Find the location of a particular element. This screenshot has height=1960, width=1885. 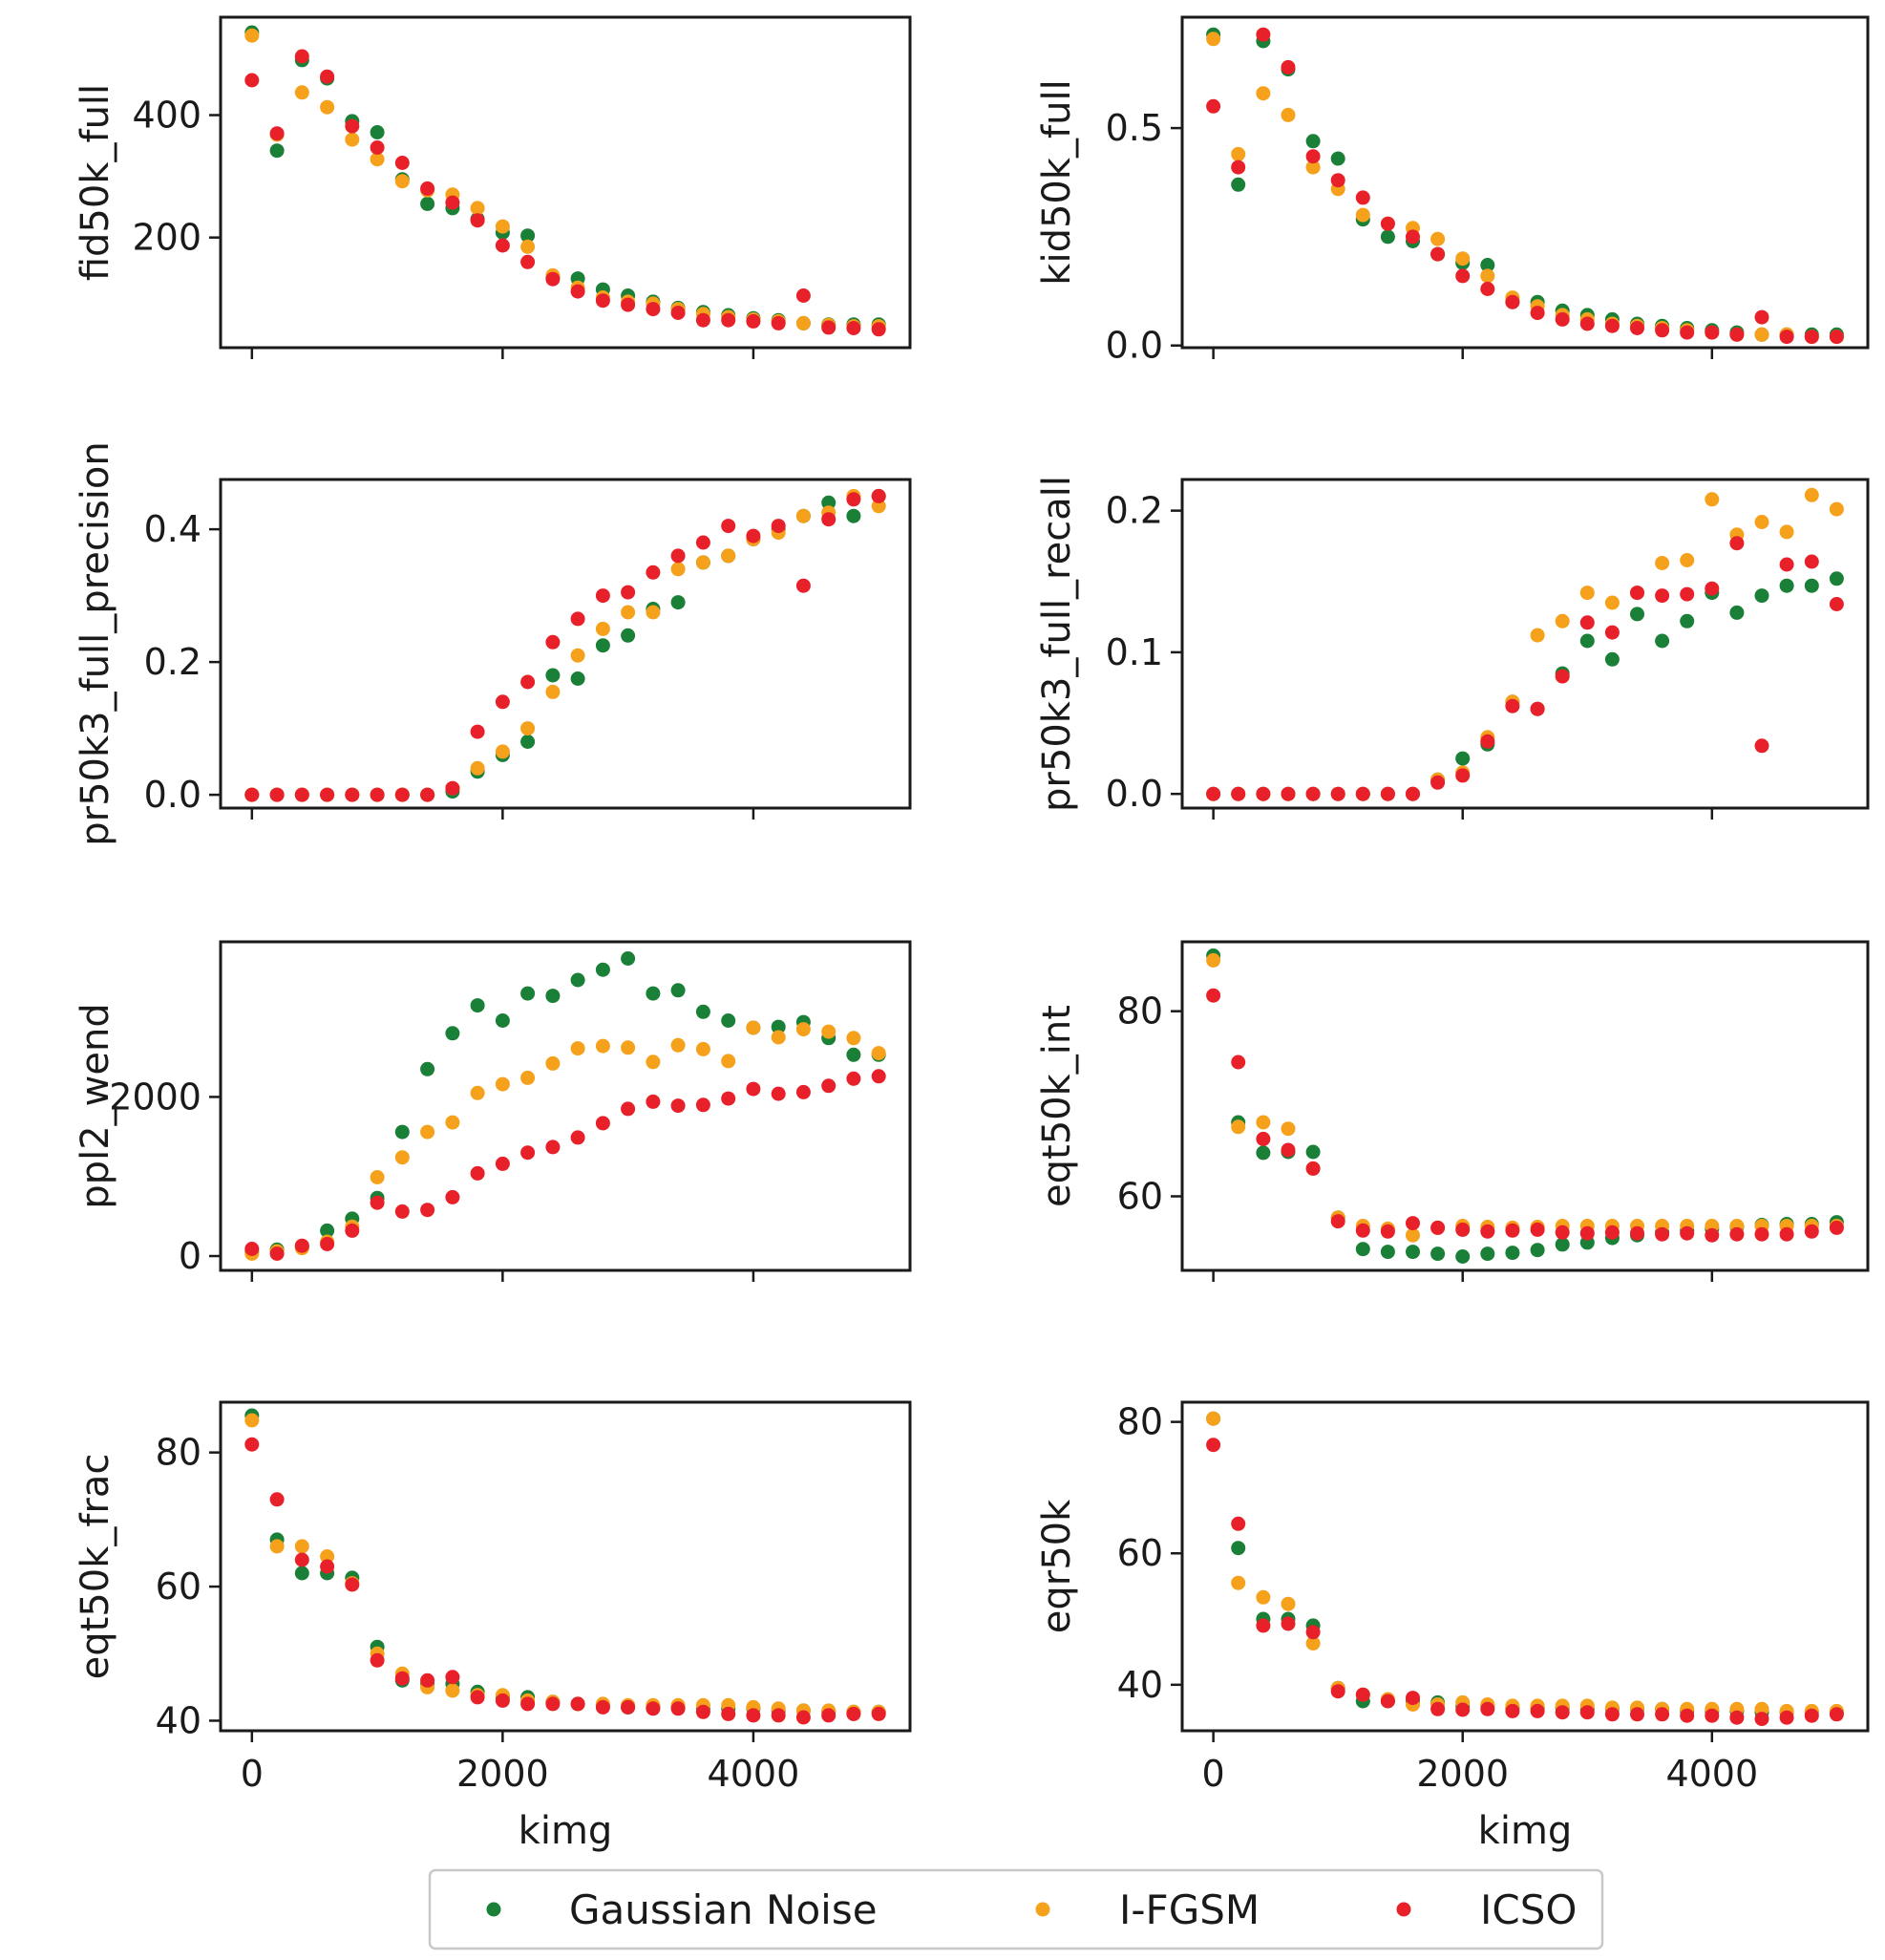

y-tick-label: 0 is located at coordinates (190, 1256).